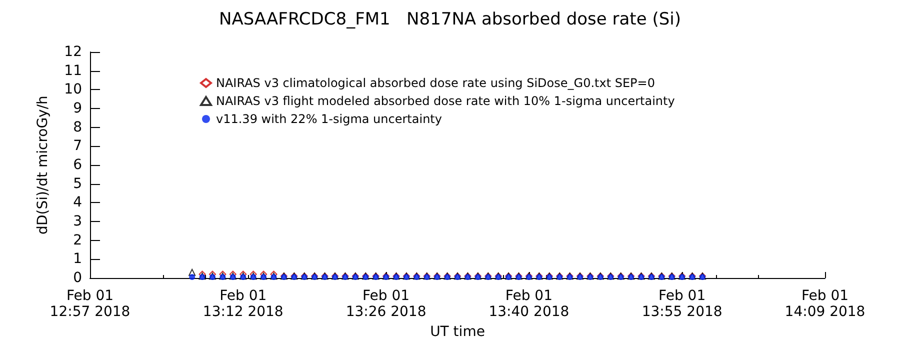  Describe the element at coordinates (77, 240) in the screenshot. I see `y-tick-label: 2` at that location.